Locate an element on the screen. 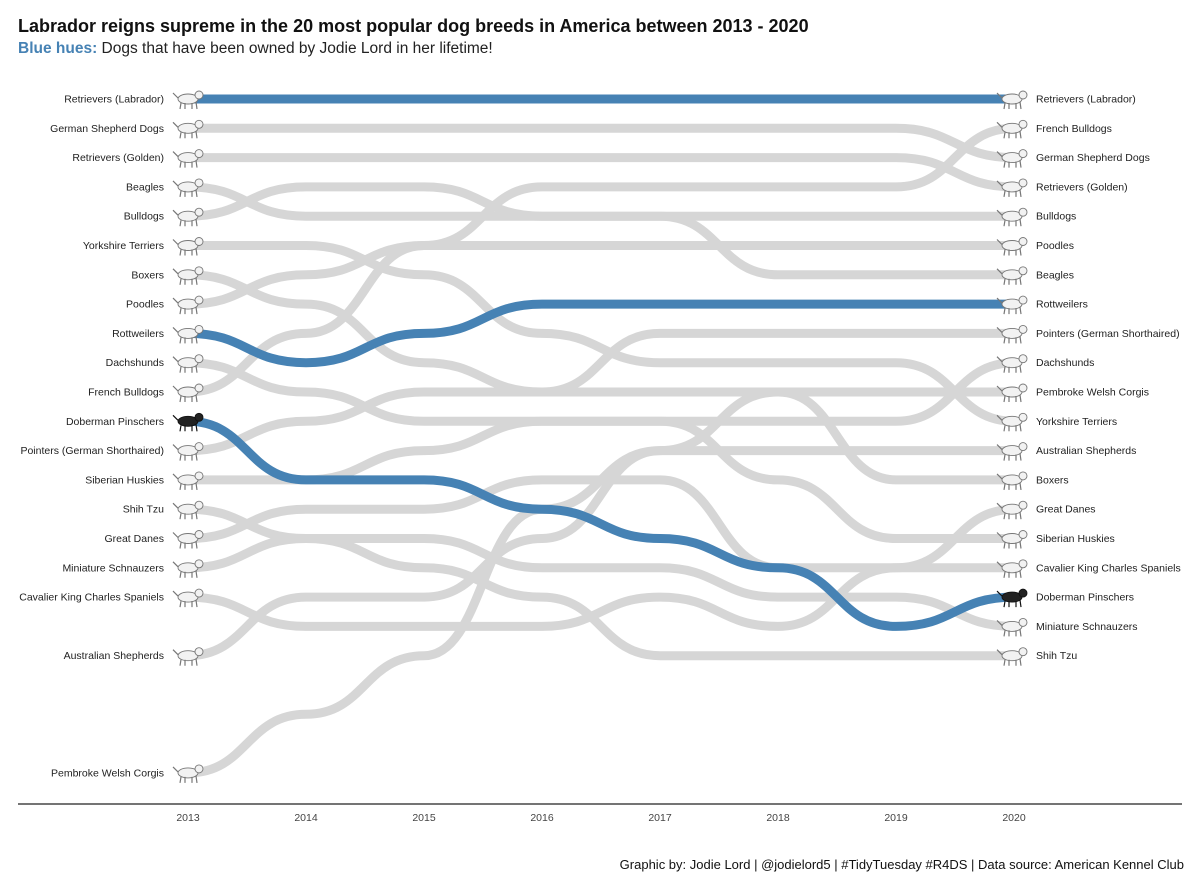  x-tick-label-2016: 2016 is located at coordinates (542, 818).